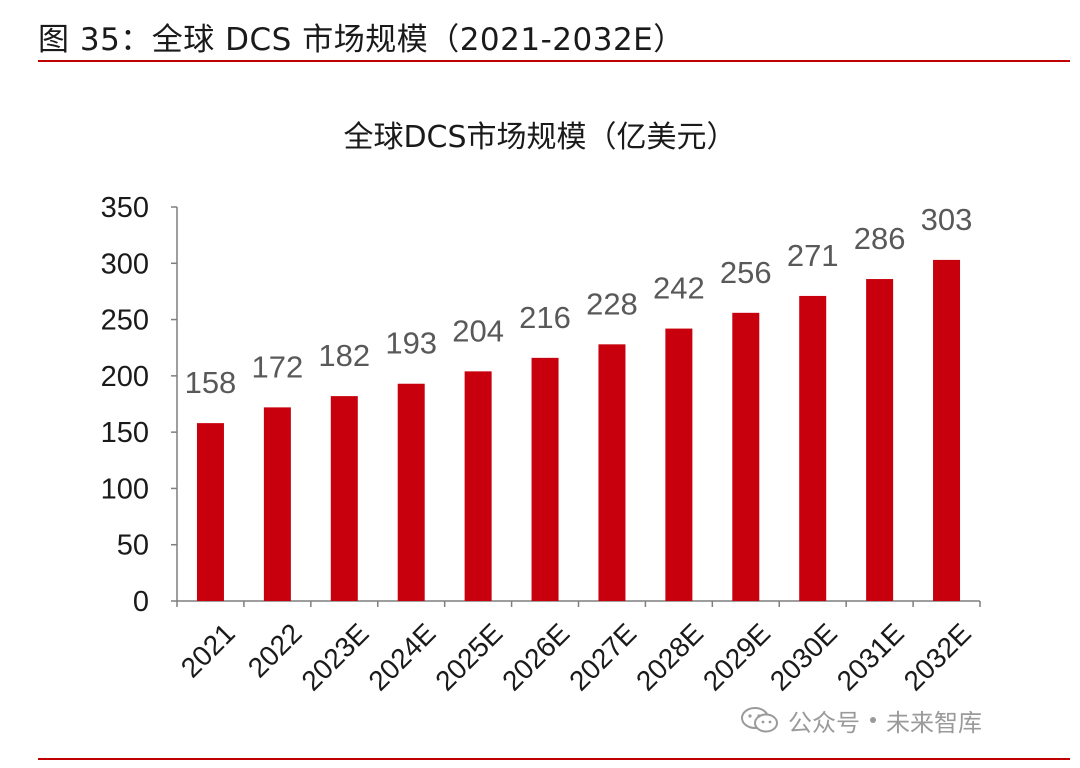 Image resolution: width=1080 pixels, height=768 pixels. I want to click on y-tick-label: 0, so click(141, 602).